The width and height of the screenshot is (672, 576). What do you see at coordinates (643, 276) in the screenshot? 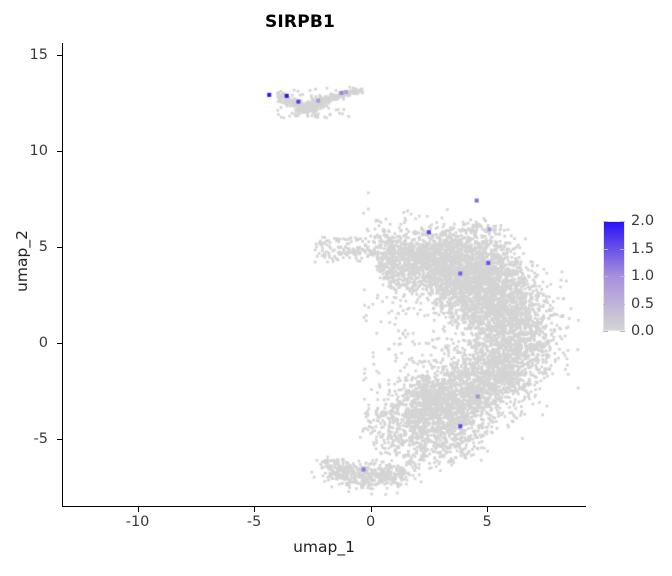
I see `colorbar-tick-label: 1.0` at bounding box center [643, 276].